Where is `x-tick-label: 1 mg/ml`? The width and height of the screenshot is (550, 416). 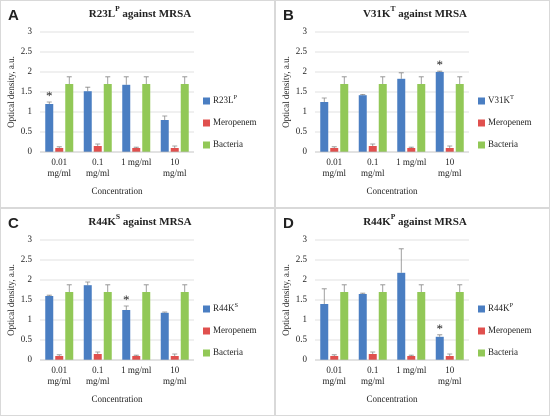
x-tick-label: 1 mg/ml is located at coordinates (136, 370).